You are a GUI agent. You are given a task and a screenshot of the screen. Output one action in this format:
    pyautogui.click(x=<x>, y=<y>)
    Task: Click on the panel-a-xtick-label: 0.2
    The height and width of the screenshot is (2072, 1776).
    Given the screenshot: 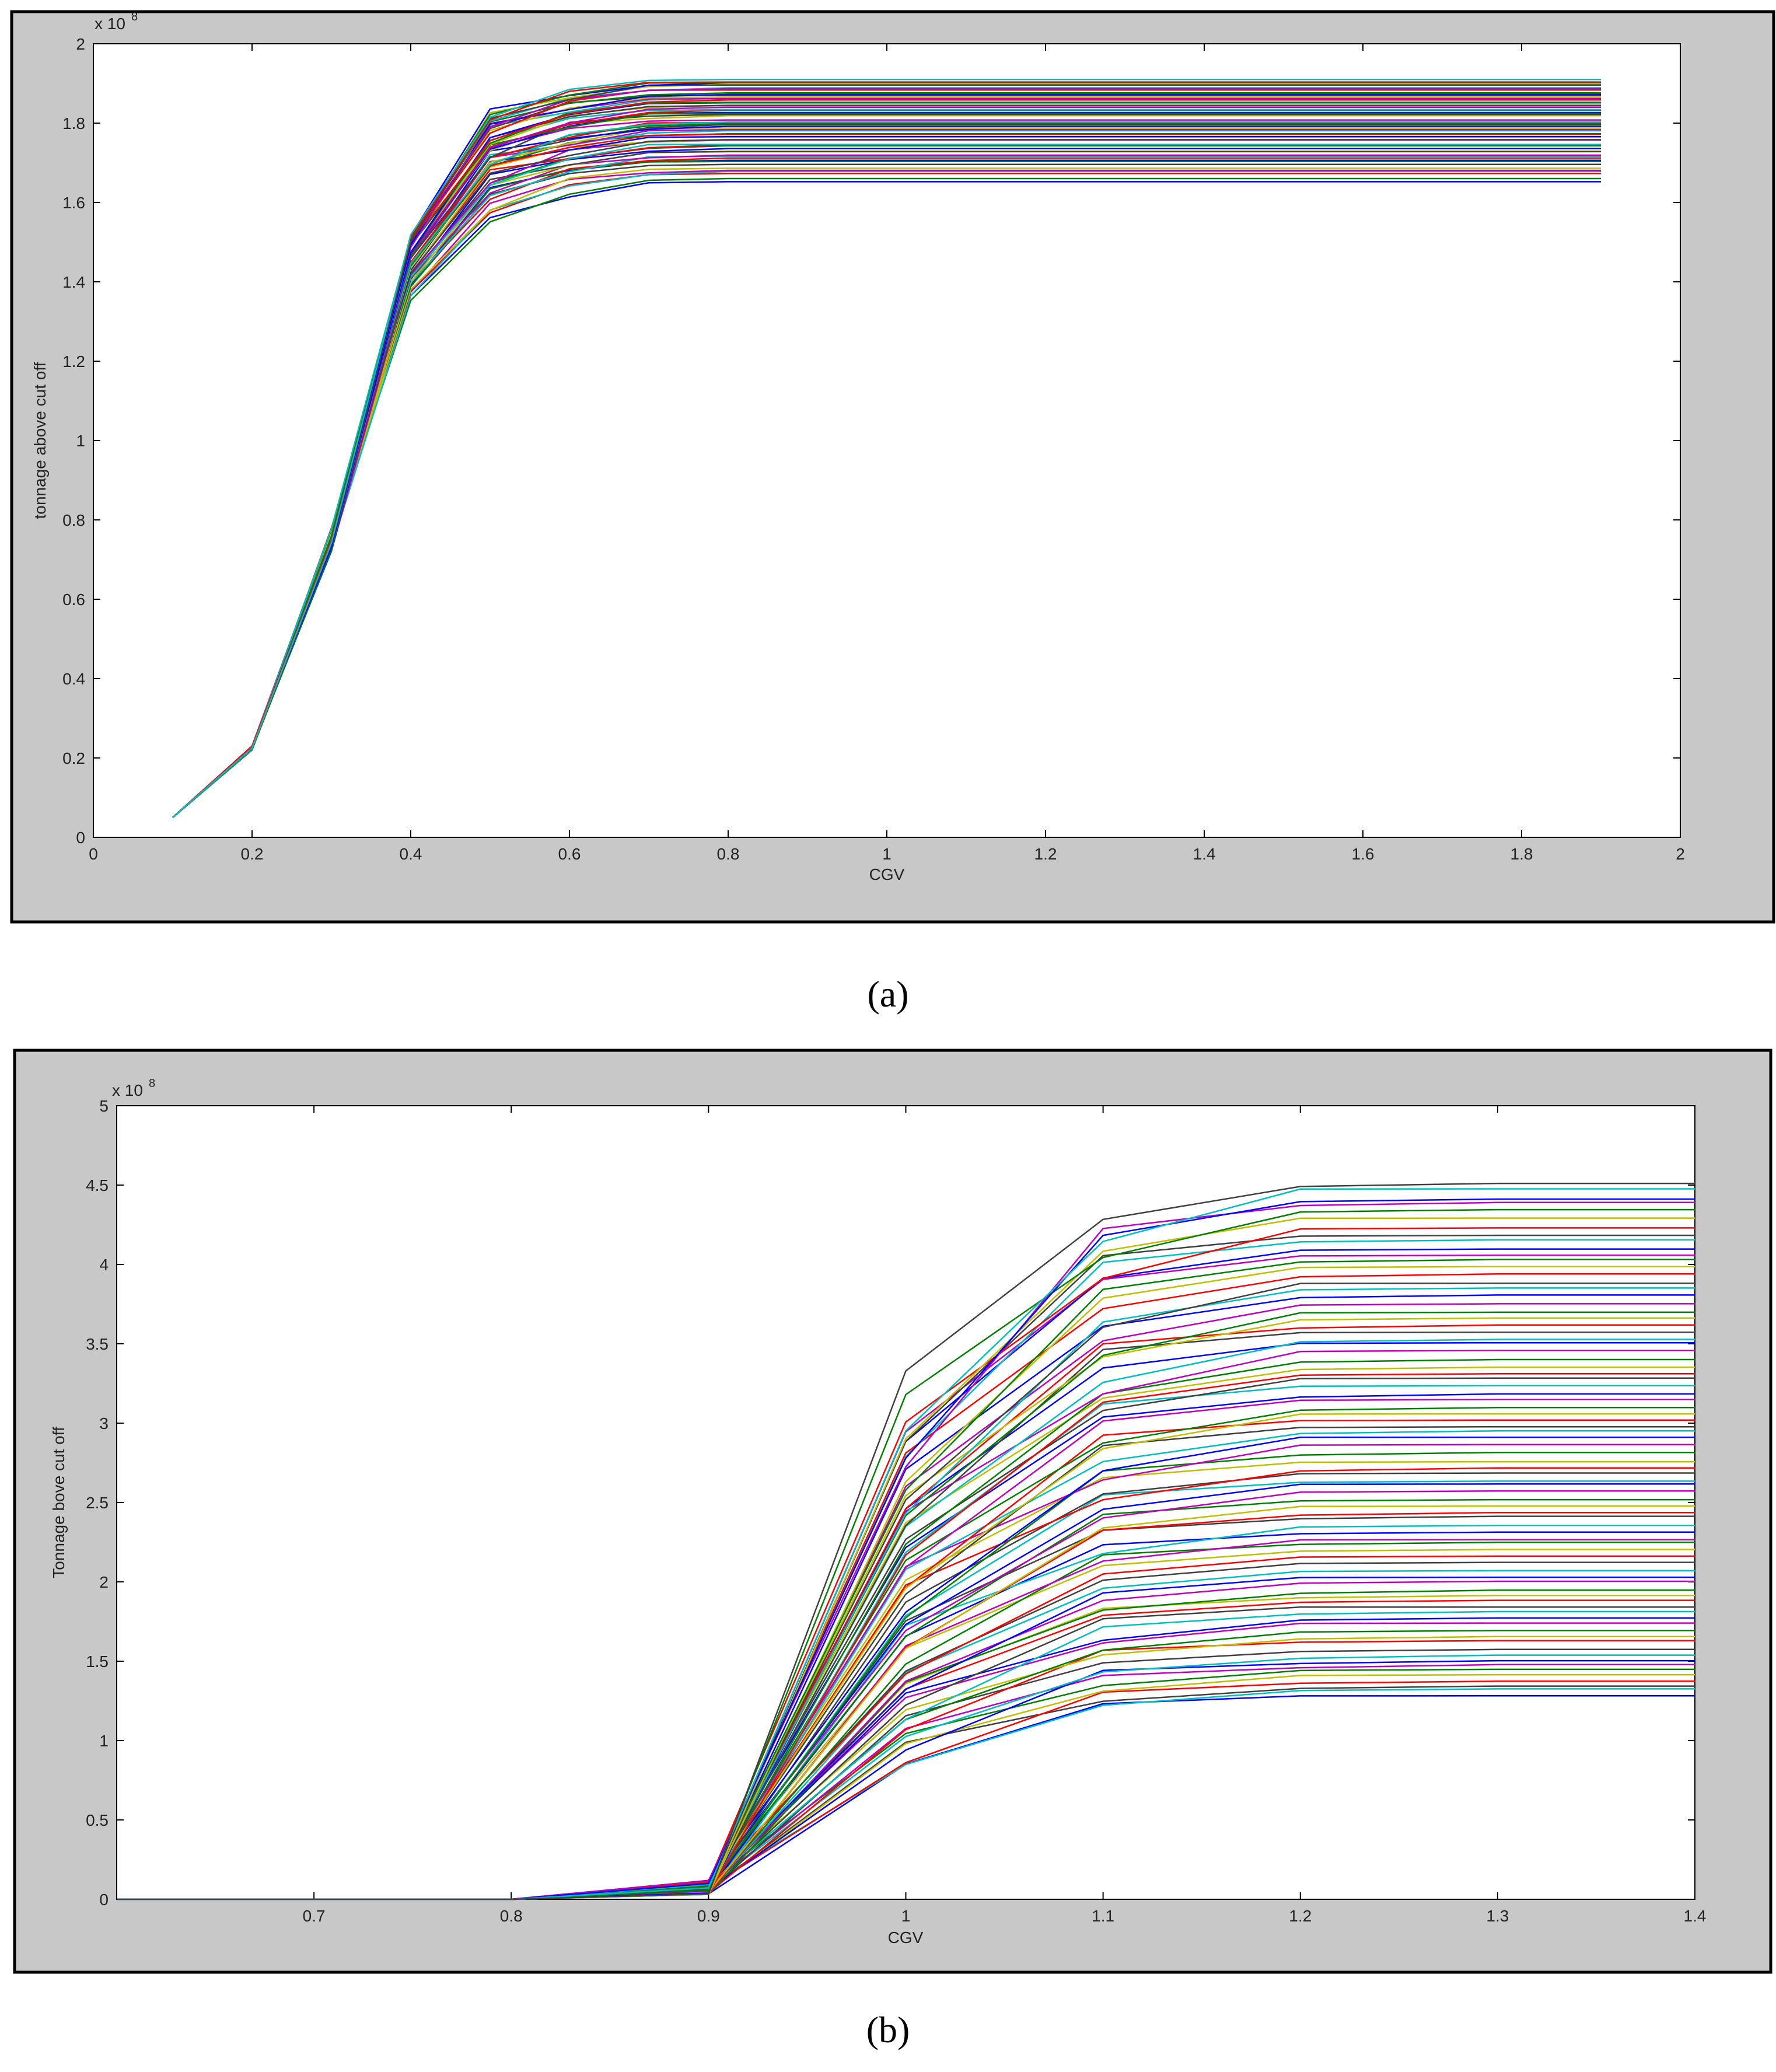 What is the action you would take?
    pyautogui.click(x=252, y=854)
    